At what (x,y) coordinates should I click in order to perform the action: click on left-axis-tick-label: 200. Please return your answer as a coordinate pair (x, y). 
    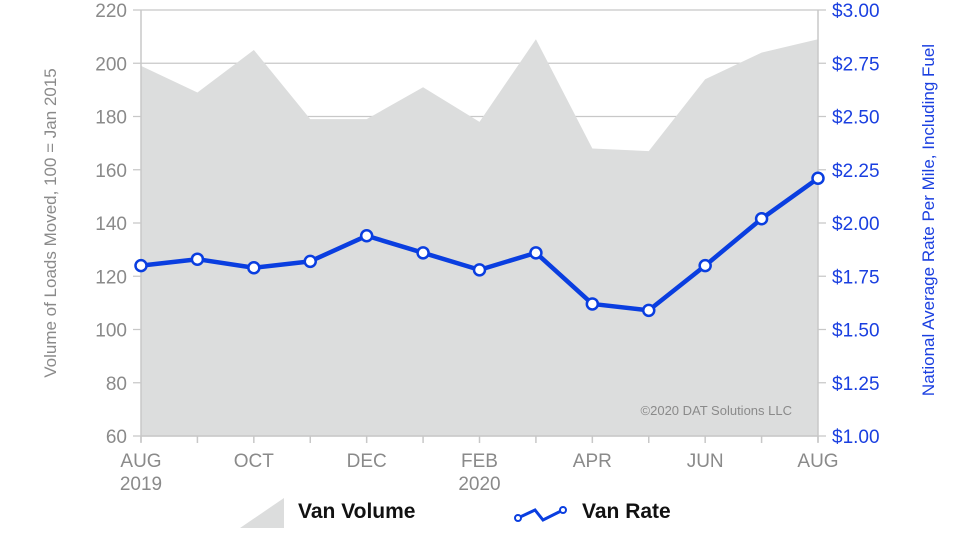
    Looking at the image, I should click on (111, 64).